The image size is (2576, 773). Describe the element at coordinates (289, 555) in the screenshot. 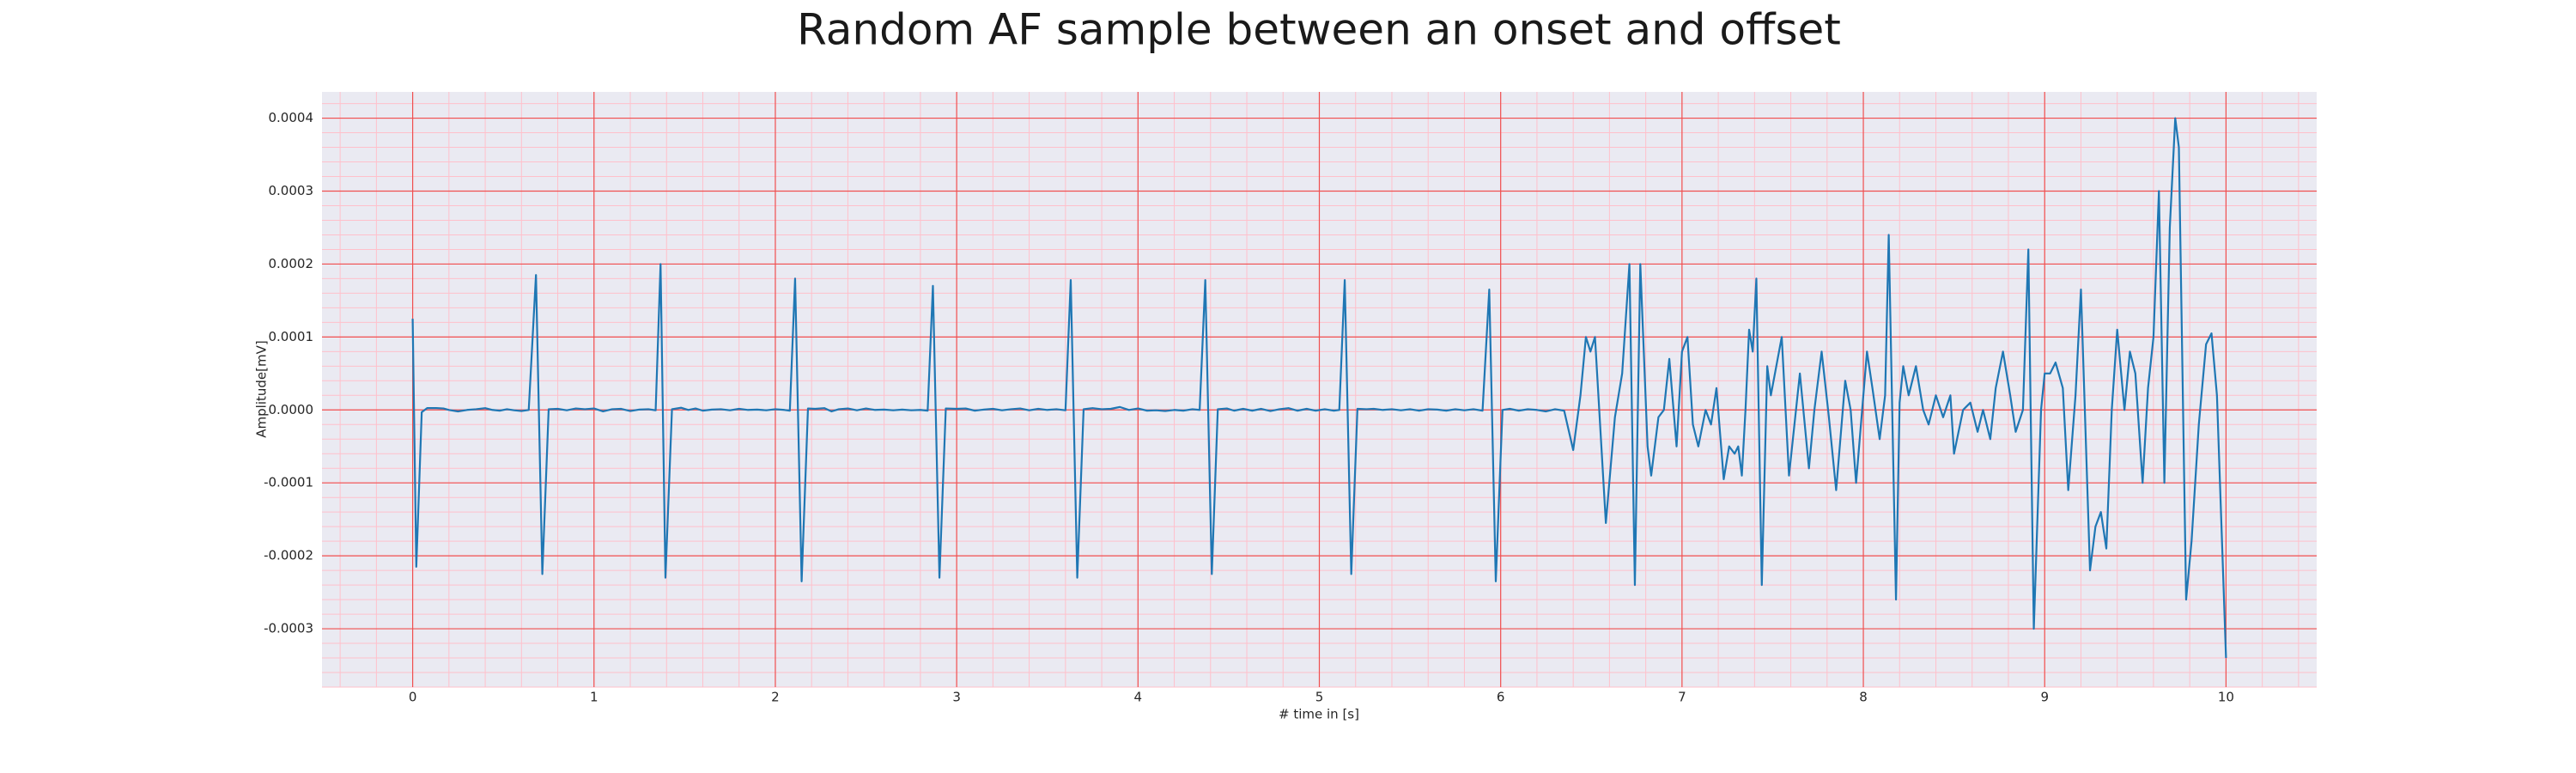

I see `y-tick-label: -0.0002` at that location.